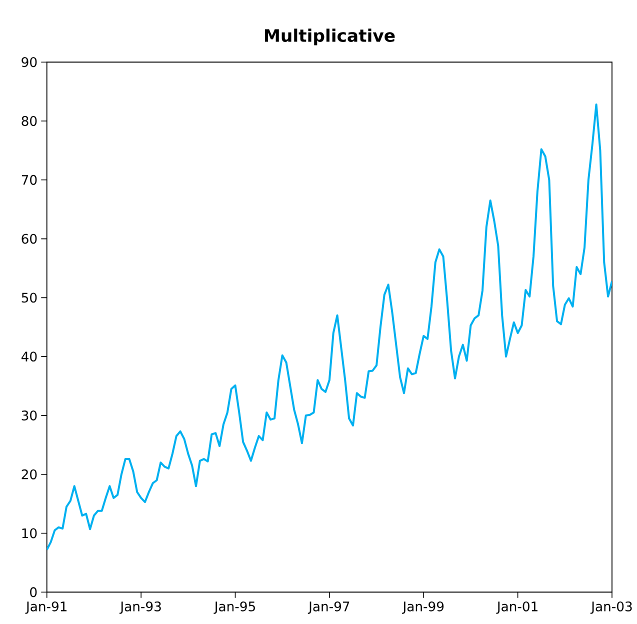 This screenshot has width=637, height=624. I want to click on y-tick-label: 30, so click(29, 415).